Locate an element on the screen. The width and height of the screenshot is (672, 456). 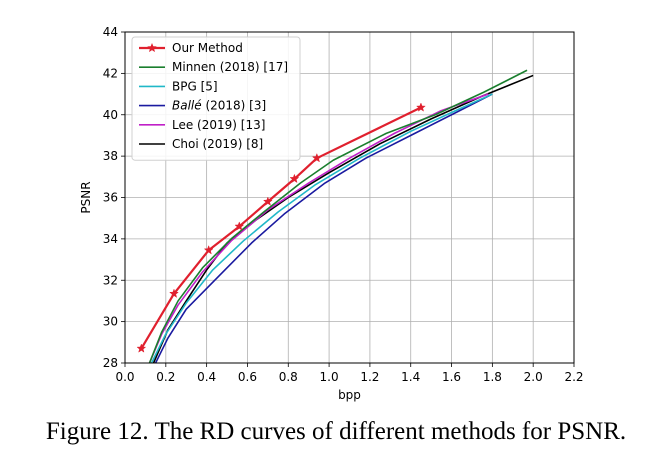
legend-entry-label: Ballé (2018) [3] is located at coordinates (219, 106).